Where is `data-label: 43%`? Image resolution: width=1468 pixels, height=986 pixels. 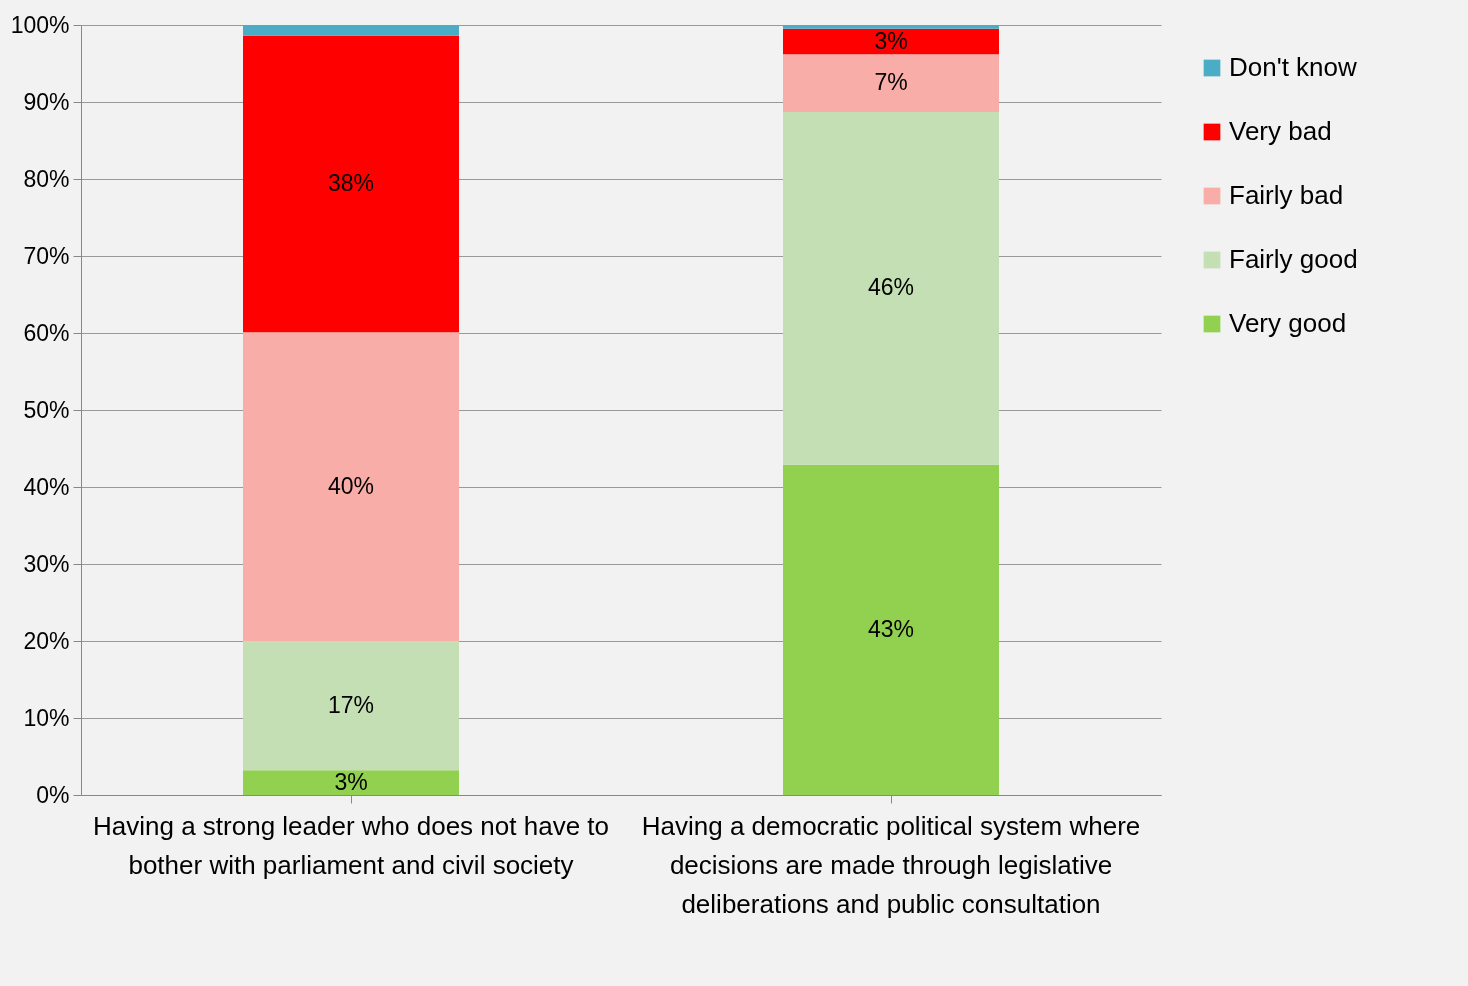 data-label: 43% is located at coordinates (891, 628).